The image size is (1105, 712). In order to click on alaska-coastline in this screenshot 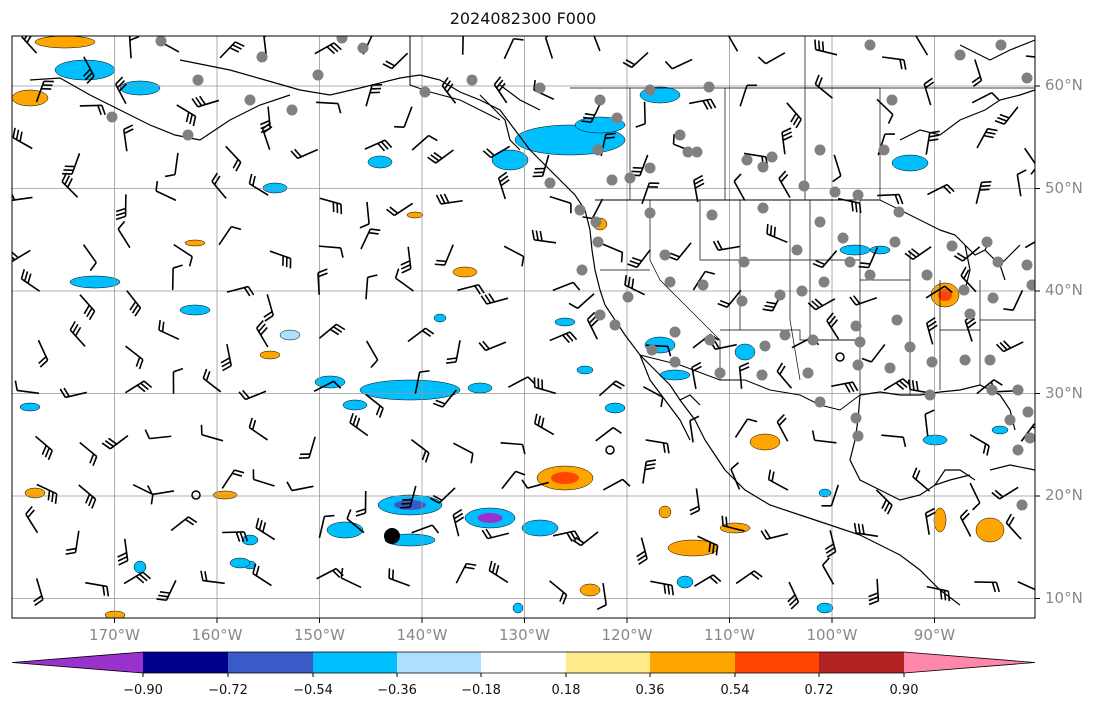, I will do `click(382, 135)`.